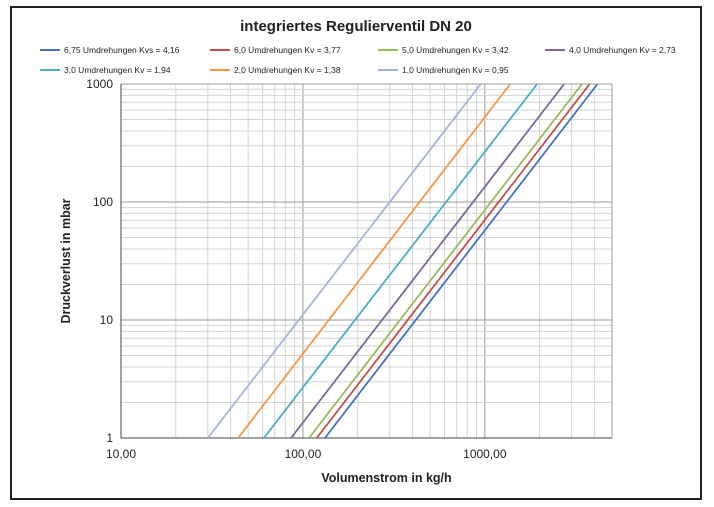  Describe the element at coordinates (122, 50) in the screenshot. I see `legend-label: 6,75 Umdrehungen Kvs = 4,16` at that location.